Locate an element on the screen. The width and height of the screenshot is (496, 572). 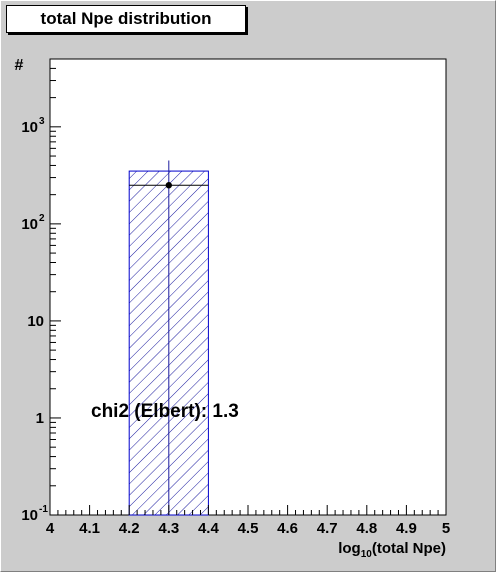
chi2-annotation: chi2 (Elbert): 1.3 is located at coordinates (165, 411).